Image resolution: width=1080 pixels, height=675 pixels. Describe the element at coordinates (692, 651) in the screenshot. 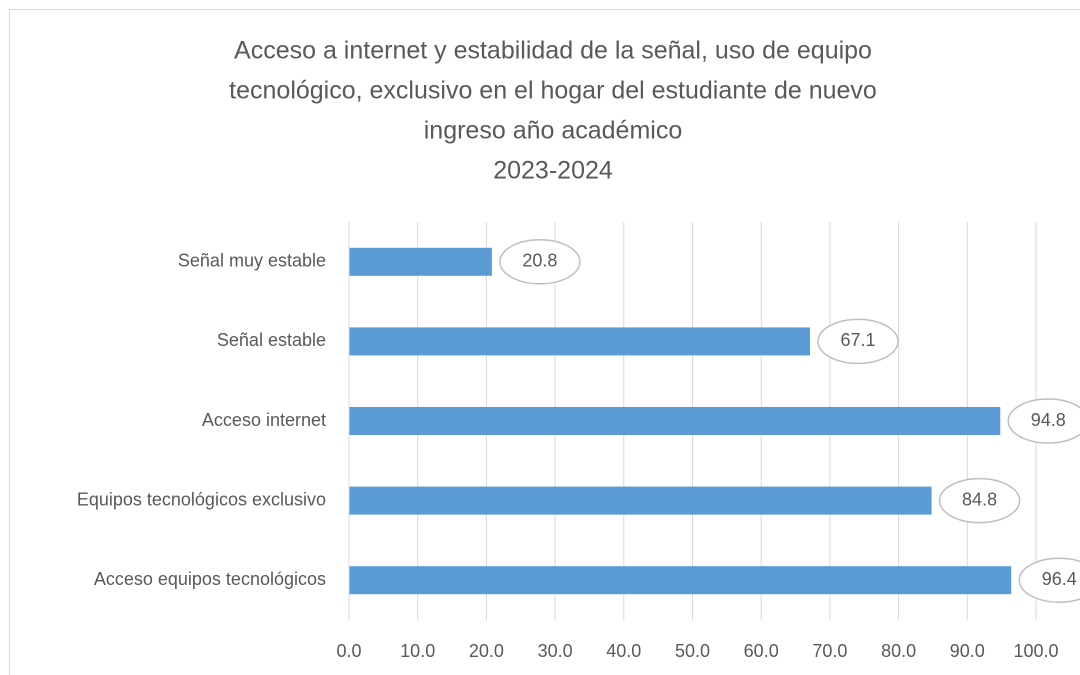

I see `x-tick-label: 50.0` at that location.